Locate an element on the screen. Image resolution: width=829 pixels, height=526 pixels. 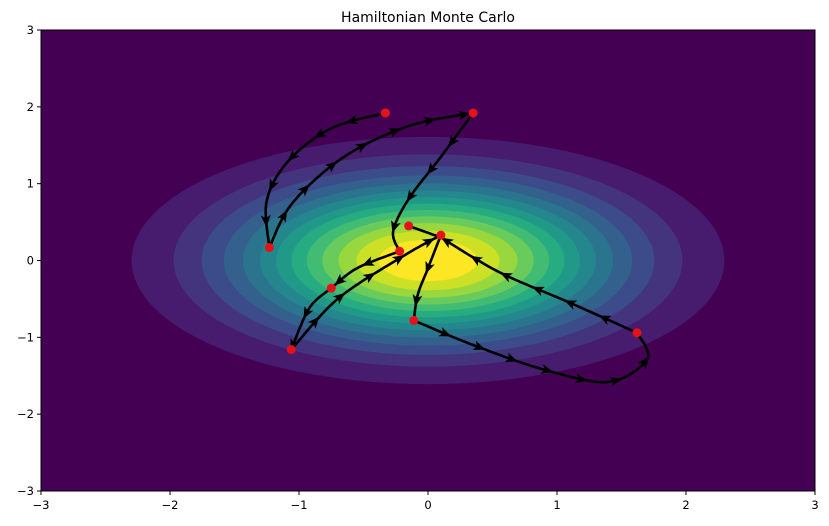
y-tick-label: −2 is located at coordinates (25, 414).